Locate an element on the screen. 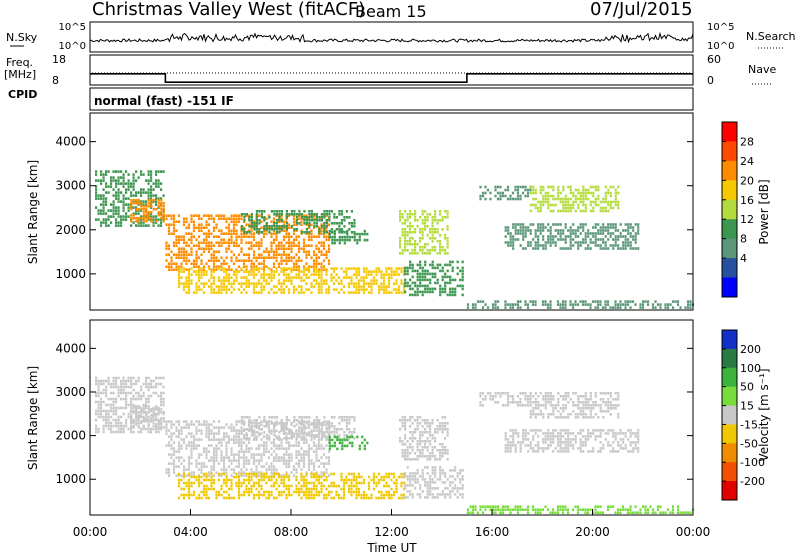  x-tick-label: 08:00 is located at coordinates (291, 532).